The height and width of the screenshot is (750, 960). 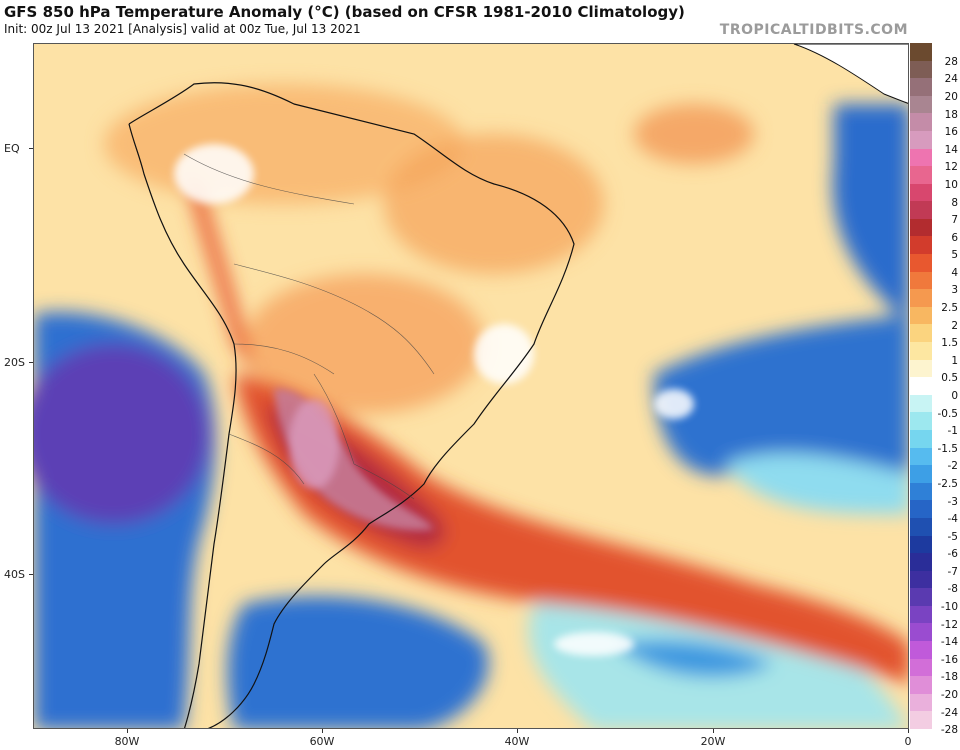 I want to click on colorbar-label: 1, so click(x=954, y=360).